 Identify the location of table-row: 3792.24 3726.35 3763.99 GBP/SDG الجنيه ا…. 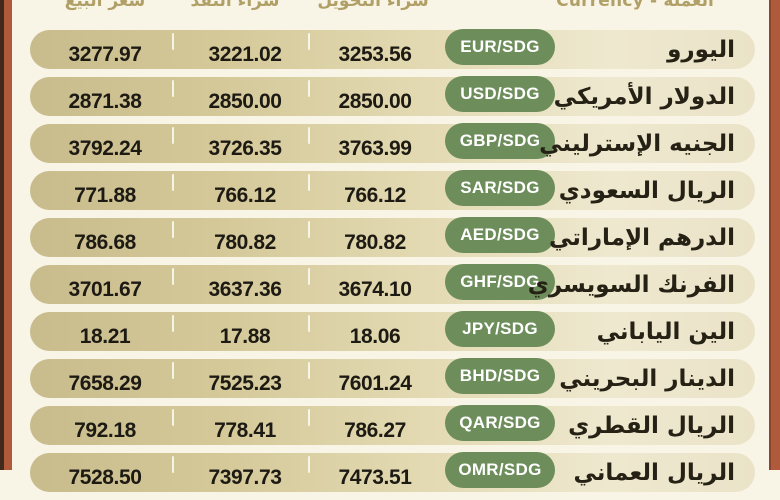
(392, 143).